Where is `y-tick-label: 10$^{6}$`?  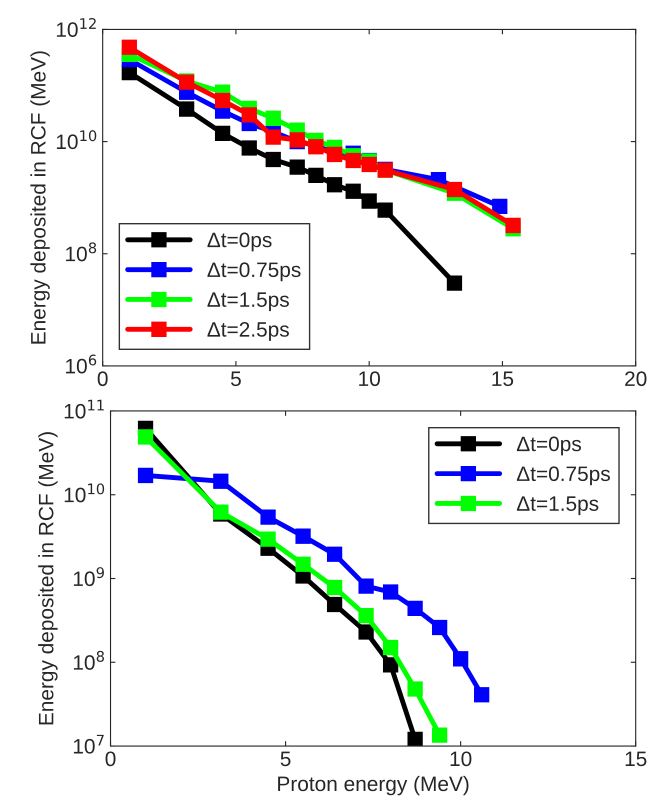 y-tick-label: 10$^{6}$ is located at coordinates (81, 364).